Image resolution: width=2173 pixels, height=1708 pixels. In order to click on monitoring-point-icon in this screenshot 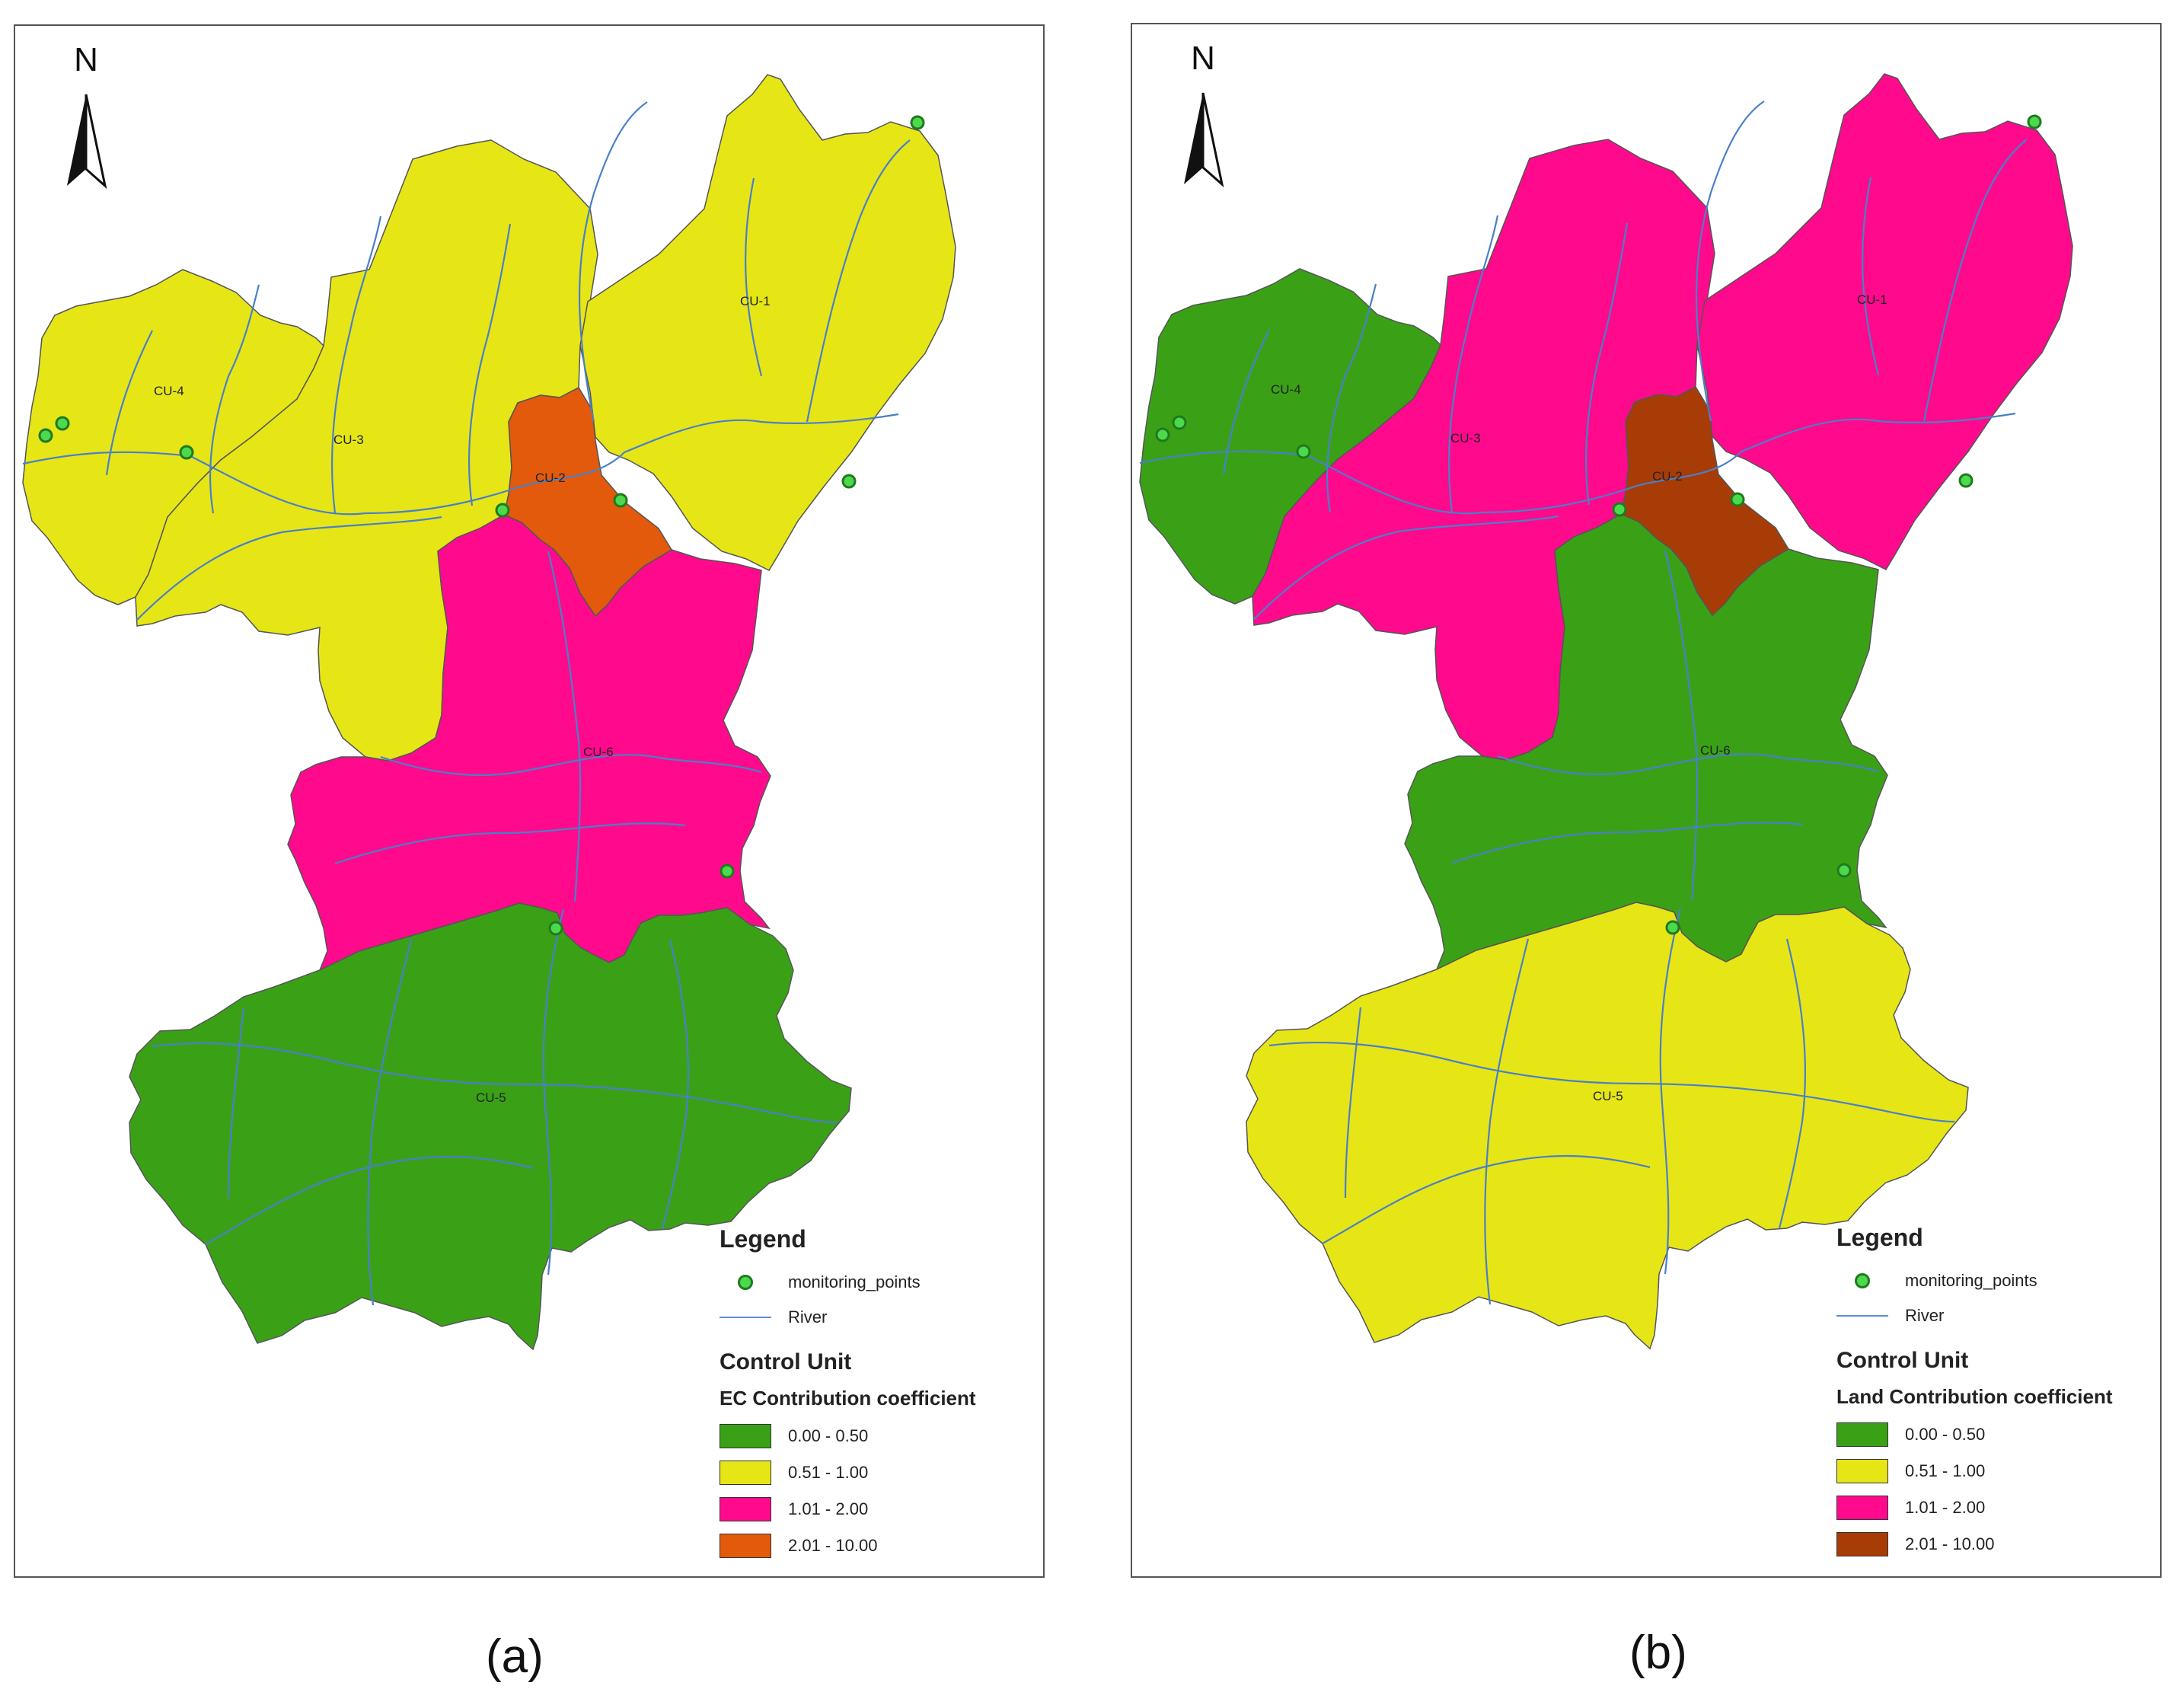, I will do `click(1862, 1280)`.